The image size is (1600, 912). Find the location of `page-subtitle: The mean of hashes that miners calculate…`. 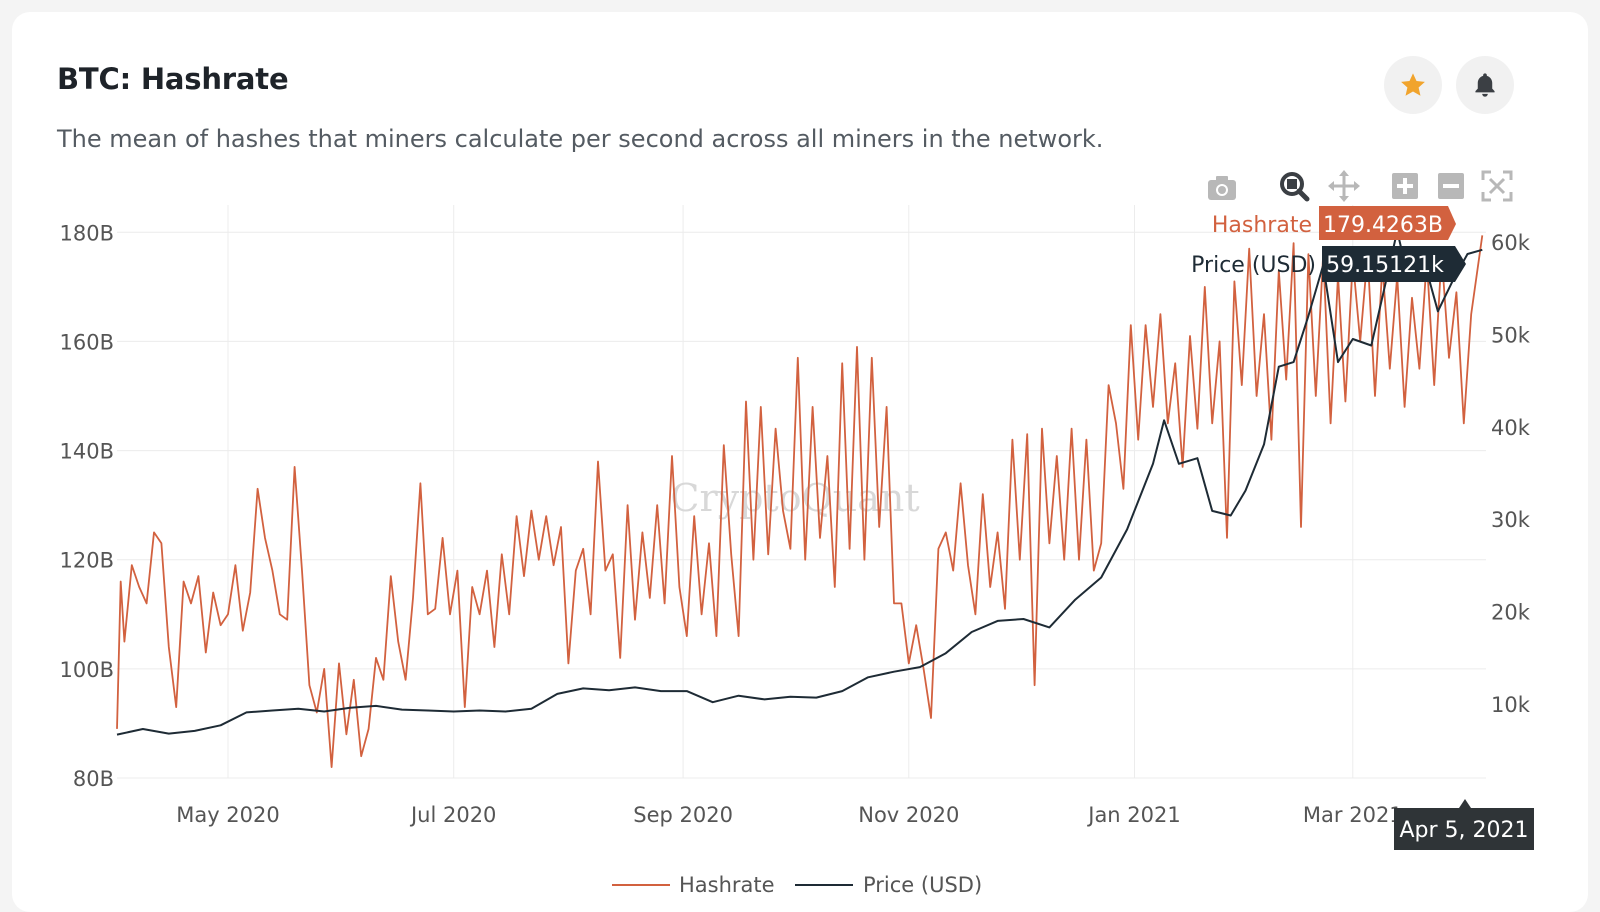

page-subtitle: The mean of hashes that miners calculate… is located at coordinates (580, 139).